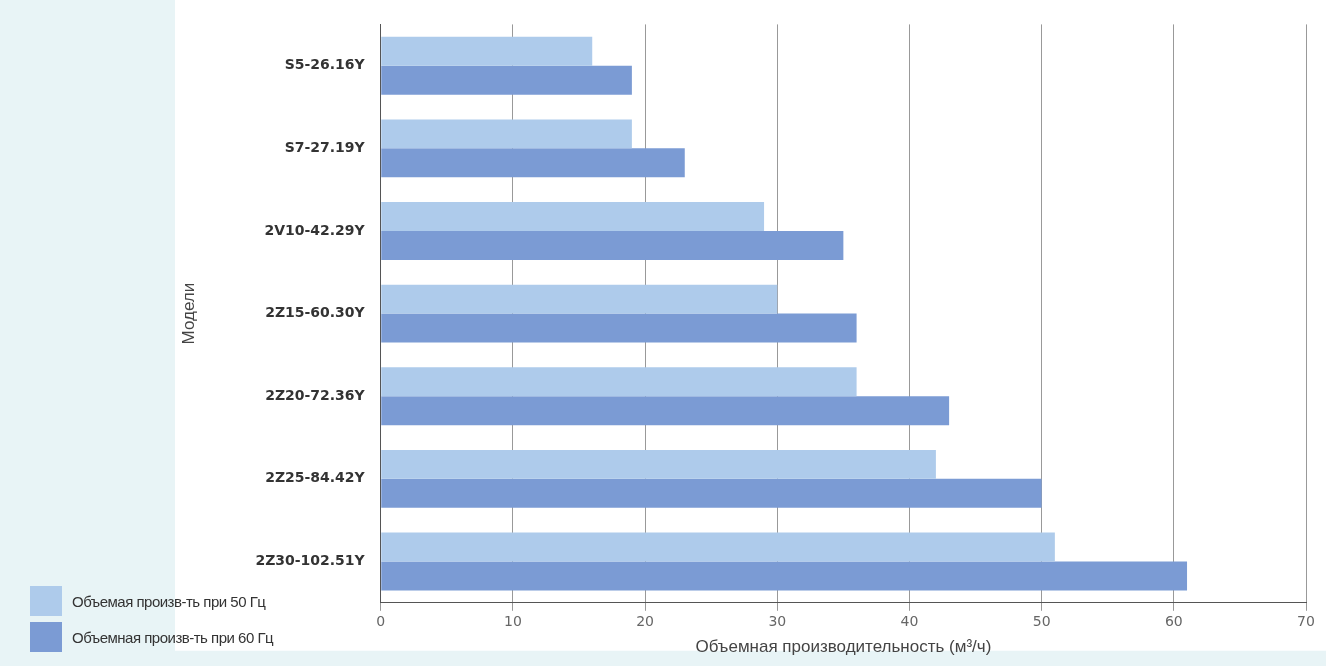  Describe the element at coordinates (1041, 620) in the screenshot. I see `x-tick-label: 50` at that location.